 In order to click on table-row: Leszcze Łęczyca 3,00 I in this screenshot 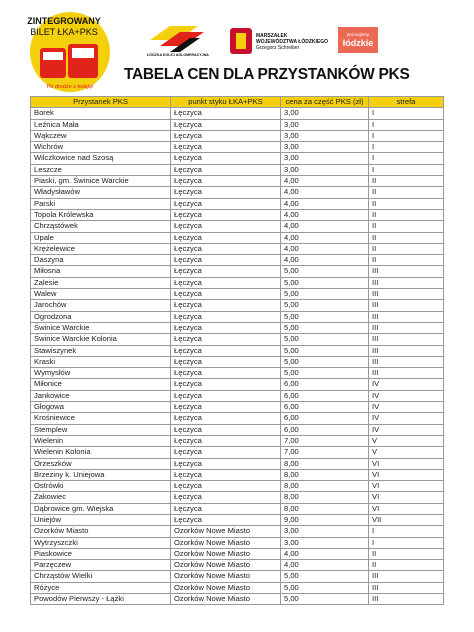, I will do `click(237, 170)`.